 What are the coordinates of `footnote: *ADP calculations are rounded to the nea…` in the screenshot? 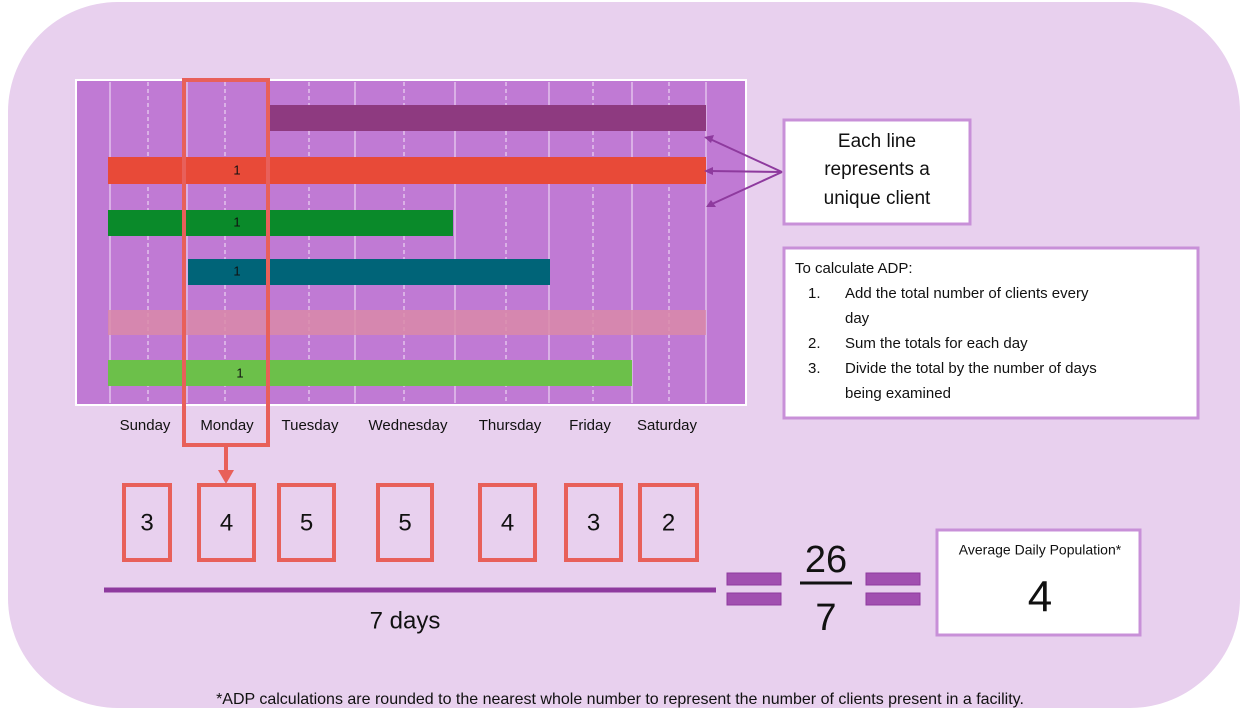 It's located at (620, 699).